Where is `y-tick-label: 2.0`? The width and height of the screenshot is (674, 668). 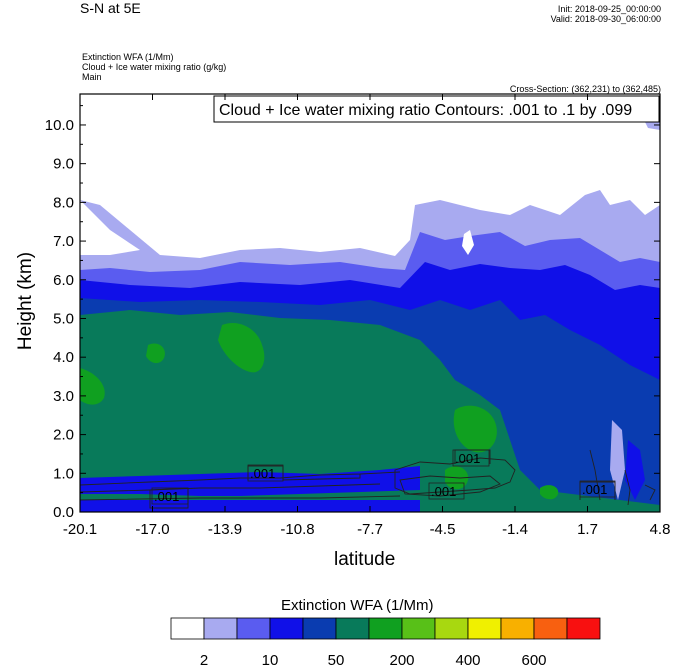 y-tick-label: 2.0 is located at coordinates (63, 435).